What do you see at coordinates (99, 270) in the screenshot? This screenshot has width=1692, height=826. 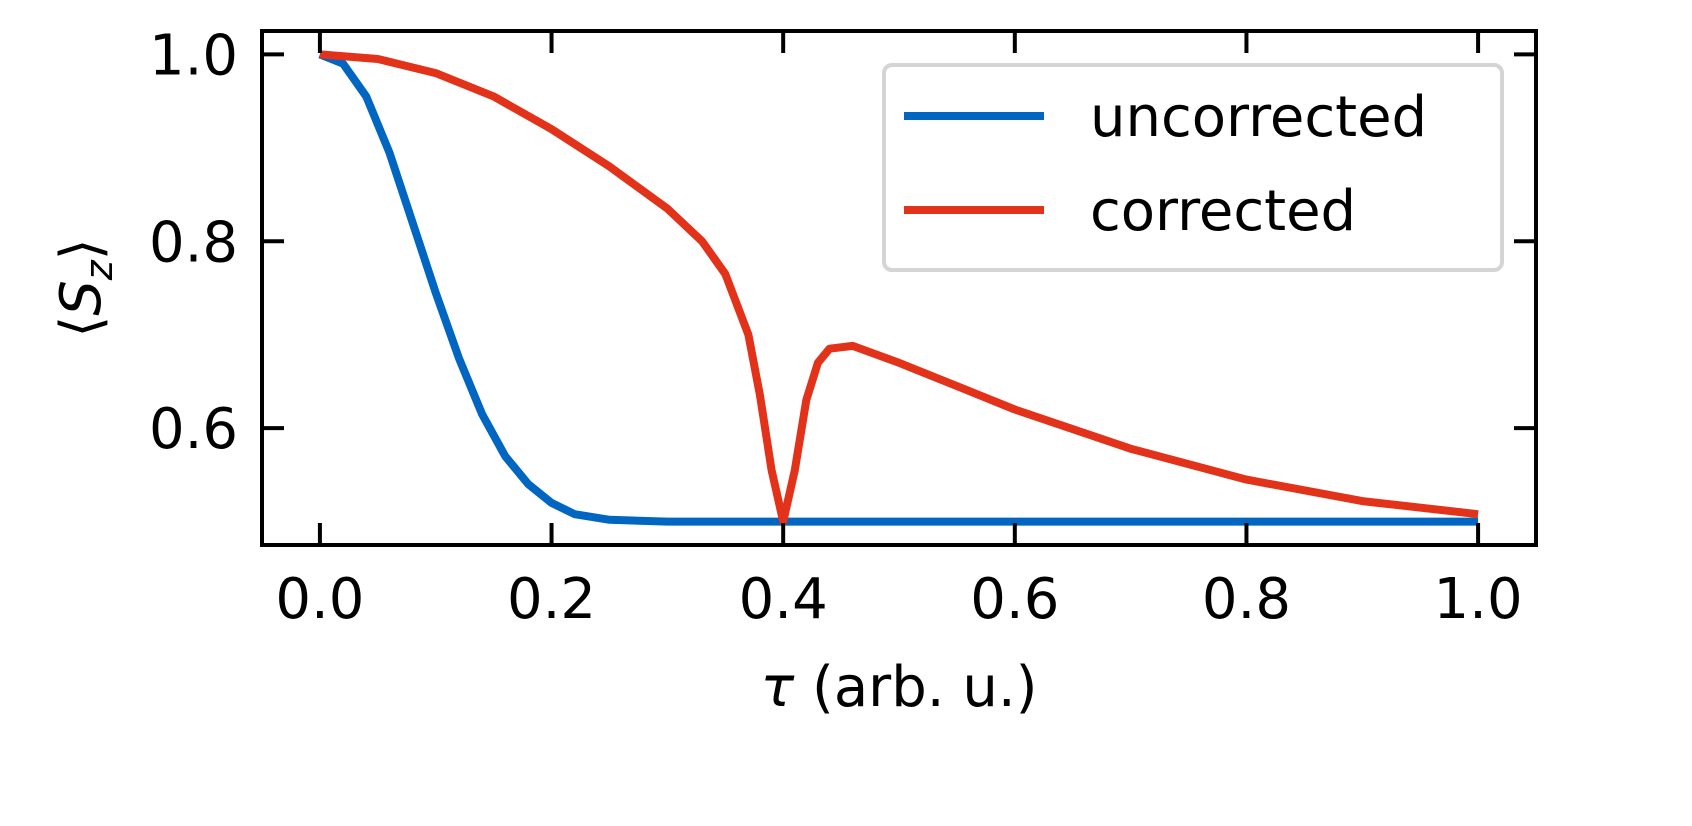 I see `y-axis-subscript: z` at bounding box center [99, 270].